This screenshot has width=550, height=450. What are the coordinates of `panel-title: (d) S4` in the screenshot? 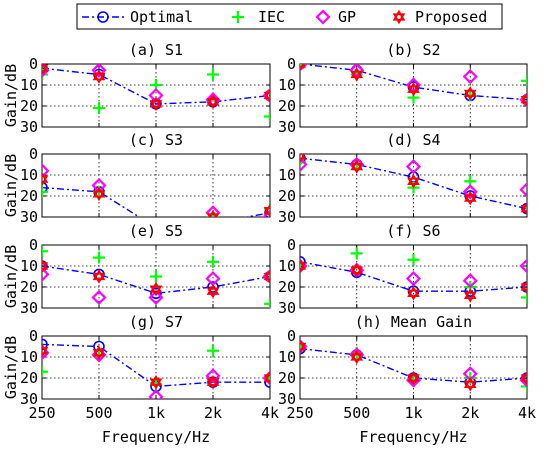 It's located at (413, 140).